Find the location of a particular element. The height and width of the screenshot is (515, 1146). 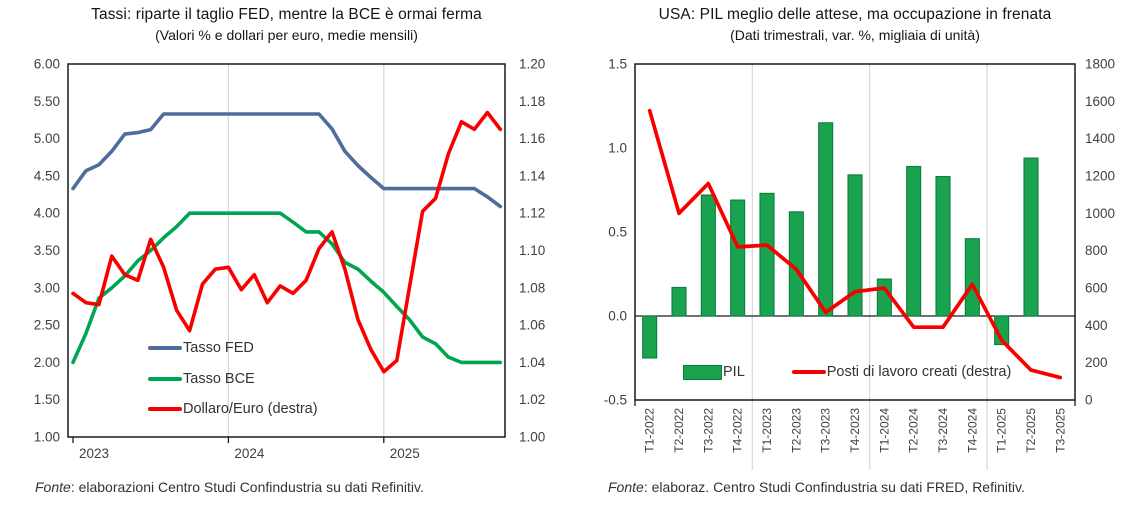

right-axis-tick-label: 800 is located at coordinates (1096, 250).